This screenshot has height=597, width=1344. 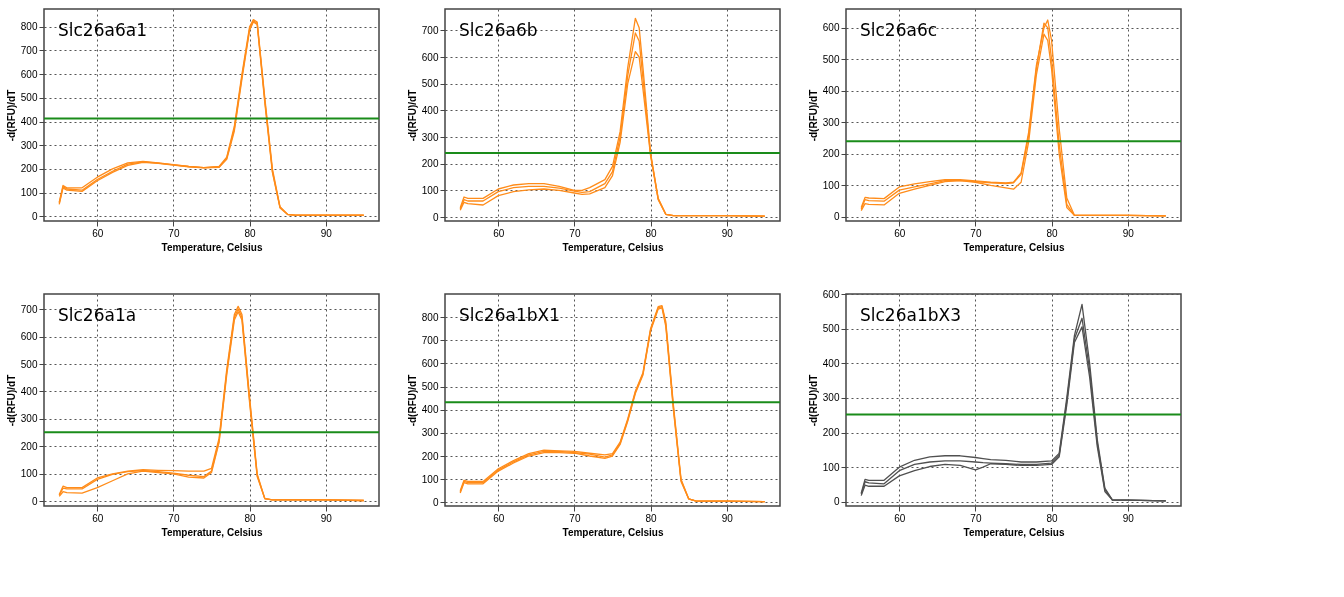 What do you see at coordinates (498, 30) in the screenshot?
I see `text: Slc26a6b` at bounding box center [498, 30].